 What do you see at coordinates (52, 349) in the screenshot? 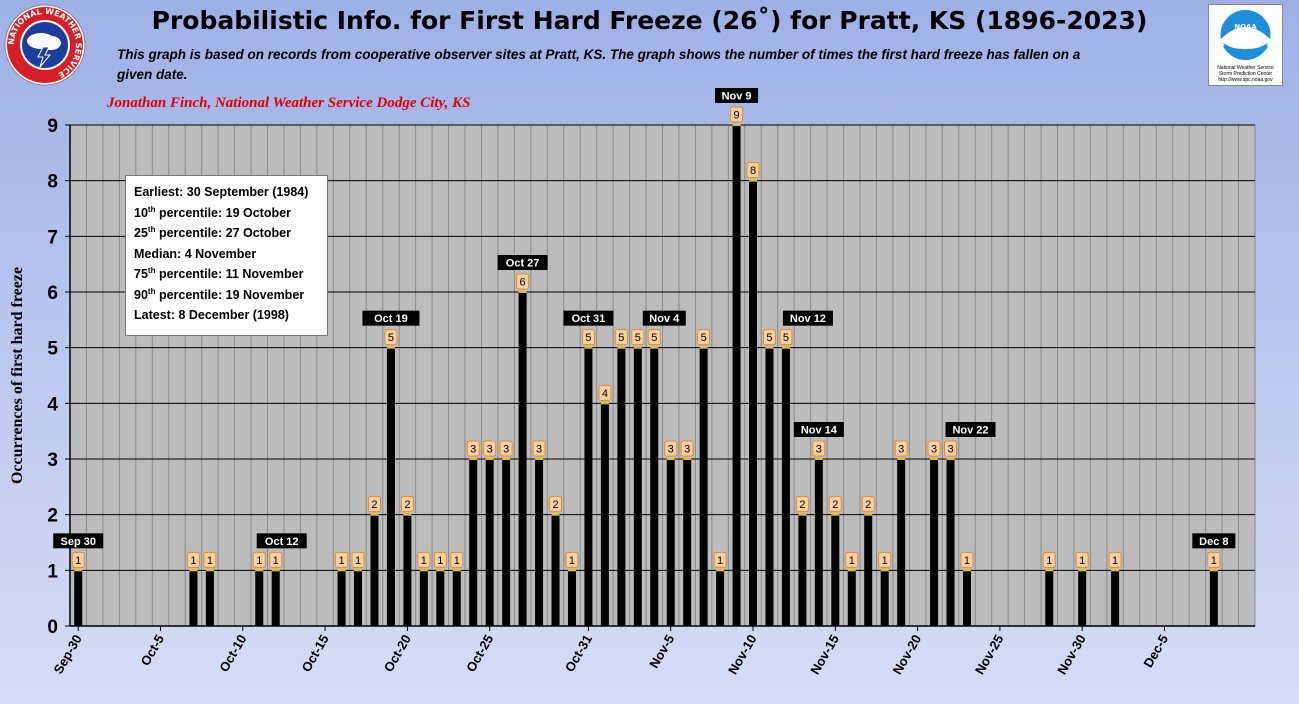
I see `y-tick-label: 5` at bounding box center [52, 349].